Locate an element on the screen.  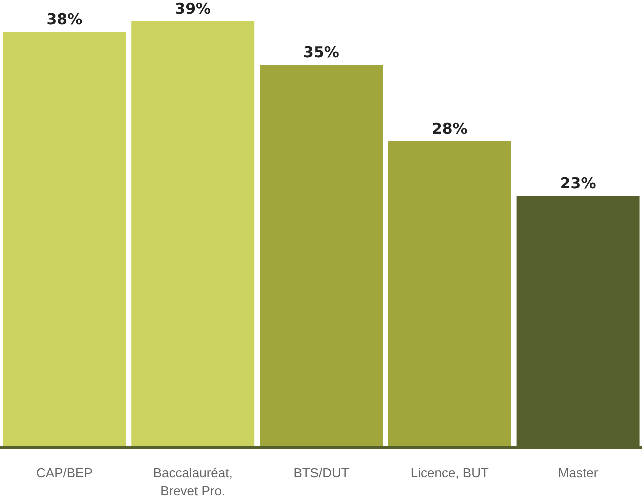
data-label: 23% is located at coordinates (578, 183).